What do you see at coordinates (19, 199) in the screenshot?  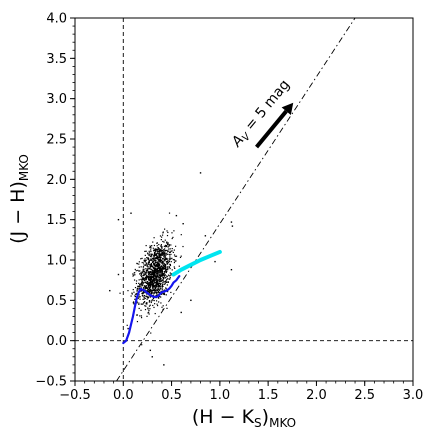 I see `y-axis-label: (J − H)MKO` at bounding box center [19, 199].